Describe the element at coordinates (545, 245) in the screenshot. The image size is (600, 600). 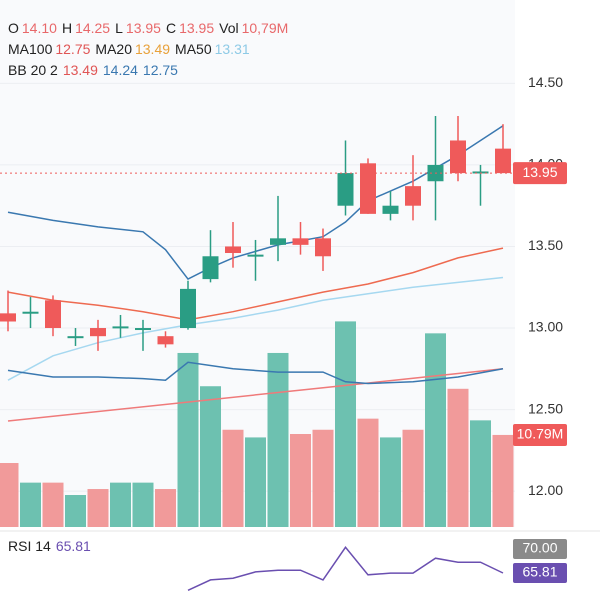
I see `y-tick-label: 13.50` at that location.